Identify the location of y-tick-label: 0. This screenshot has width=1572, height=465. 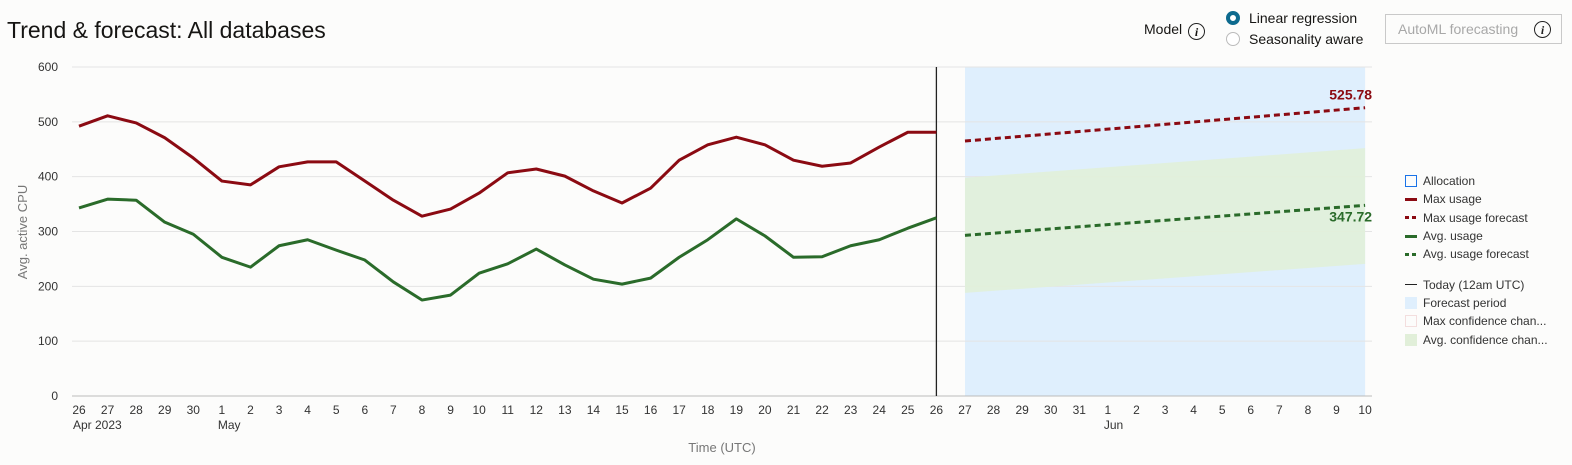
(54, 396).